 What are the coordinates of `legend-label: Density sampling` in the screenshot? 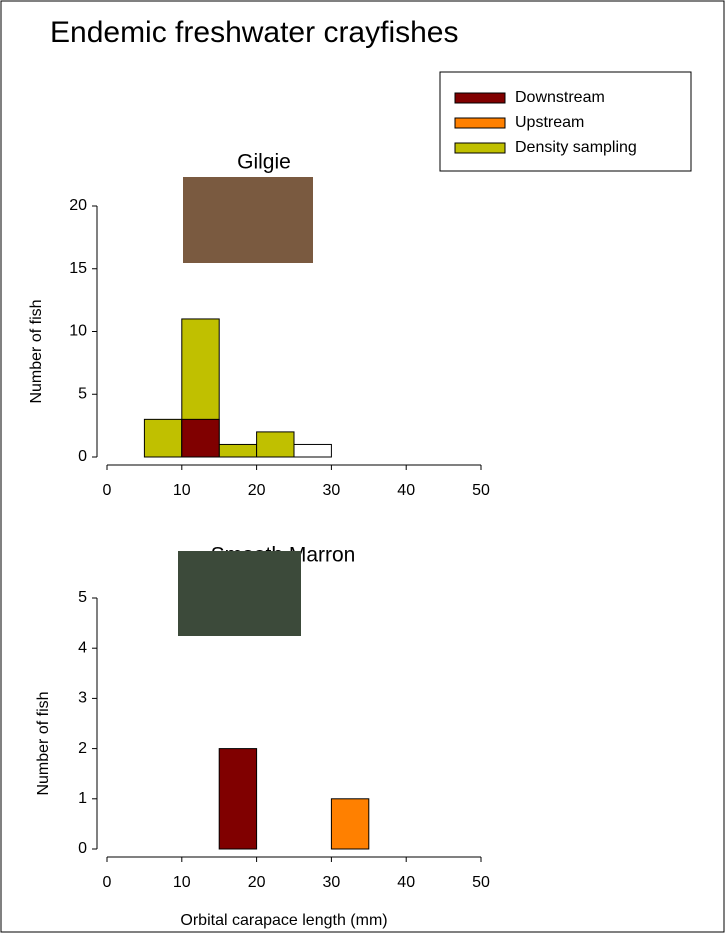 It's located at (576, 147).